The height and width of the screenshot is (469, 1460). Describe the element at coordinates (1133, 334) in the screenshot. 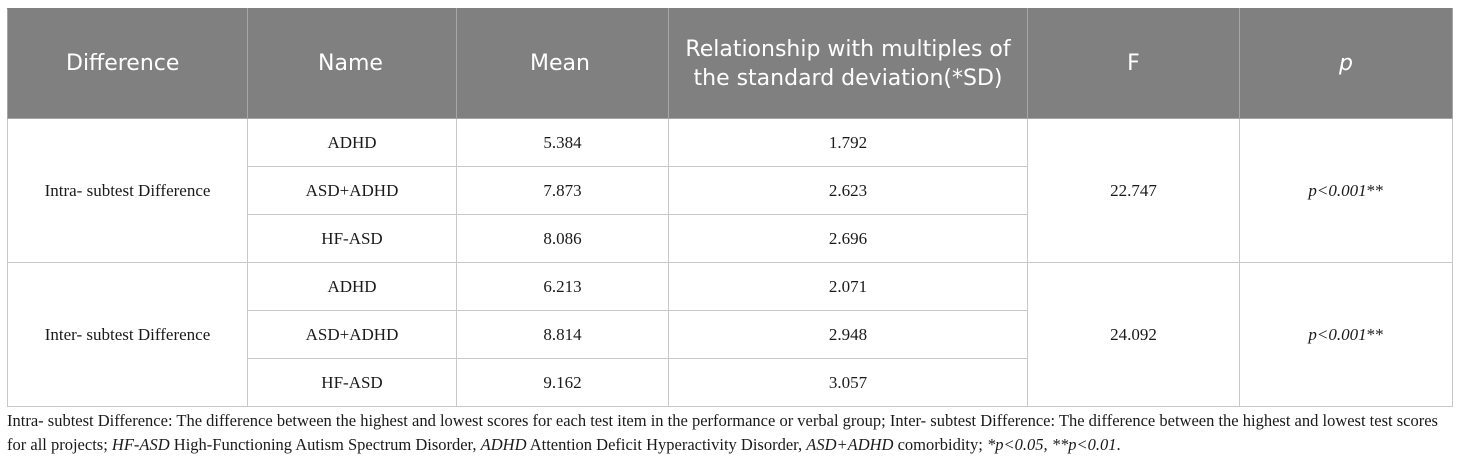

I see `cell-f: 24.092` at that location.